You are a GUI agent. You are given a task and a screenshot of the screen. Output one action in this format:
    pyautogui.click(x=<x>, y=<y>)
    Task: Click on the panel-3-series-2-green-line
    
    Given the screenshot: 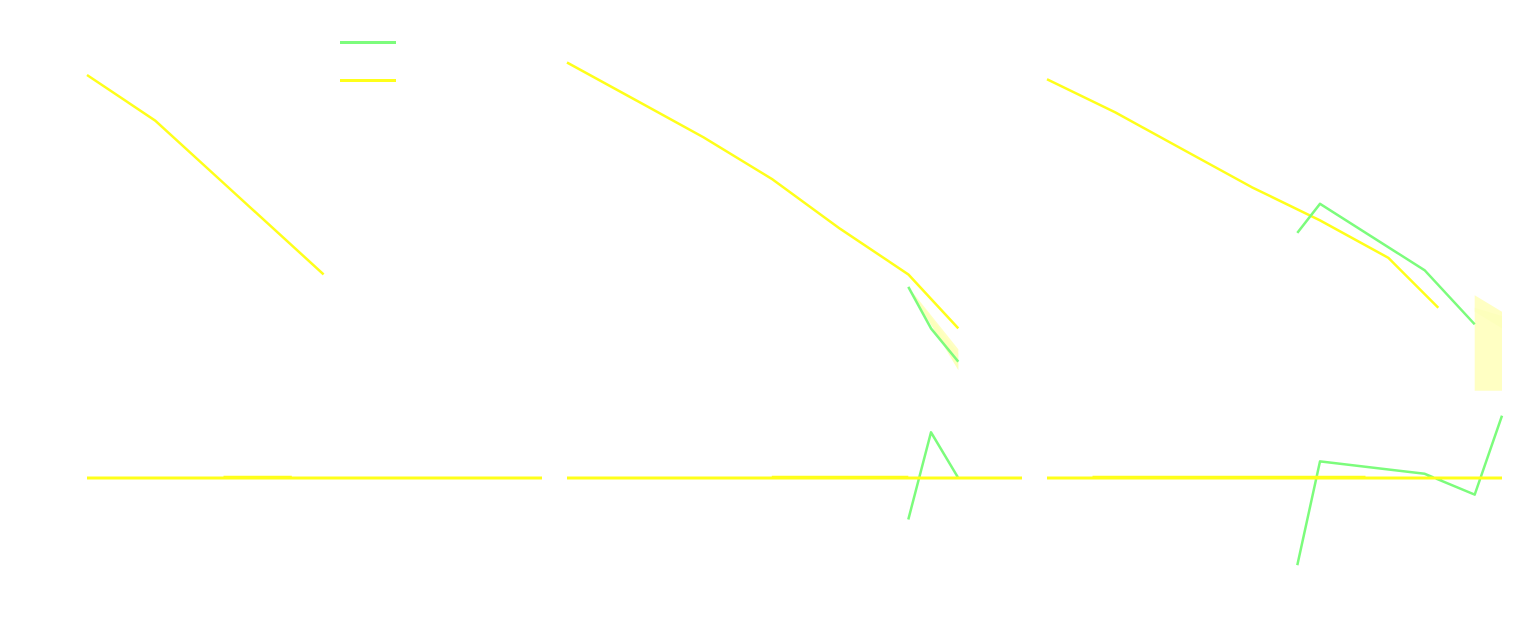 What is the action you would take?
    pyautogui.click(x=1386, y=264)
    